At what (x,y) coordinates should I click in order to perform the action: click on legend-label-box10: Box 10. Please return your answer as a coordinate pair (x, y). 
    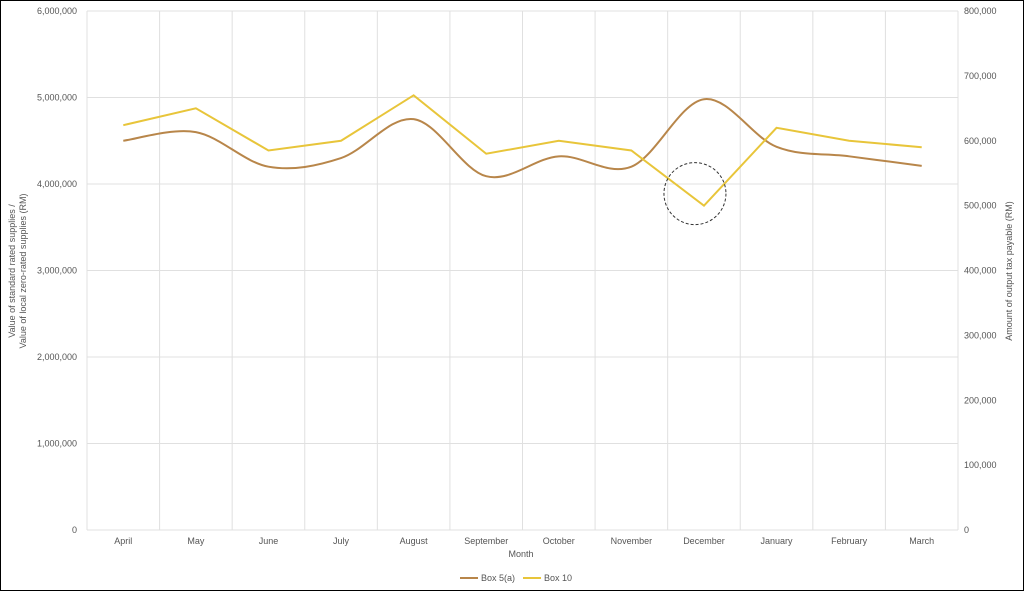
    Looking at the image, I should click on (558, 578).